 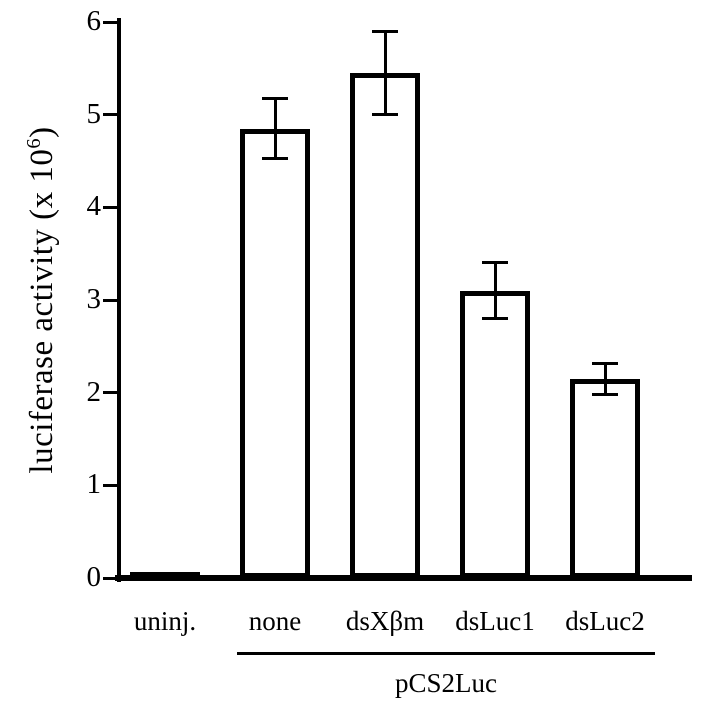 I want to click on x-axis-line, so click(x=403, y=578).